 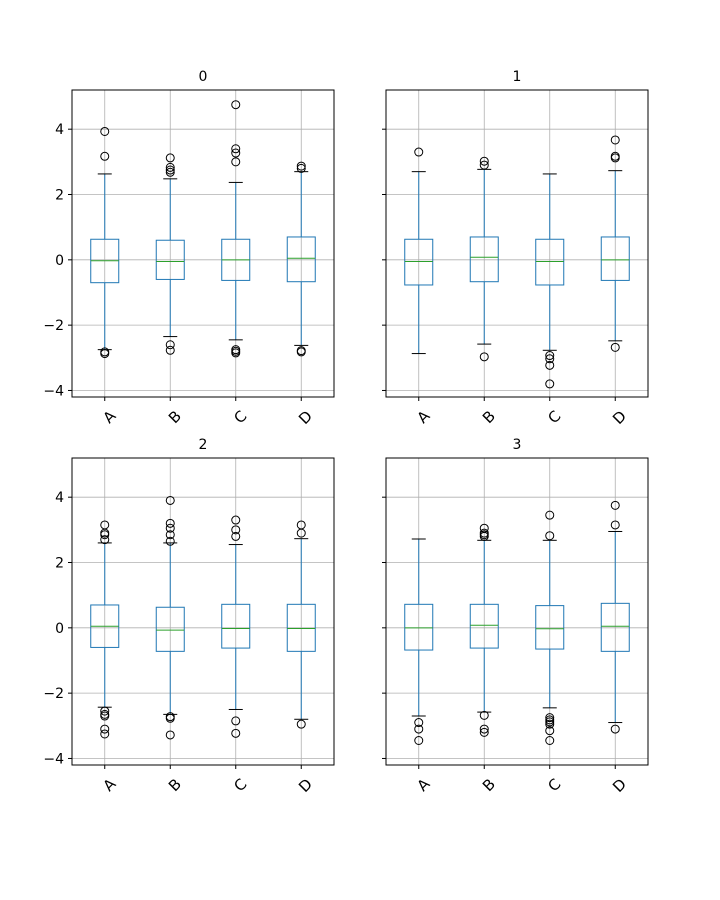 What do you see at coordinates (517, 445) in the screenshot?
I see `subplot-title: 3` at bounding box center [517, 445].